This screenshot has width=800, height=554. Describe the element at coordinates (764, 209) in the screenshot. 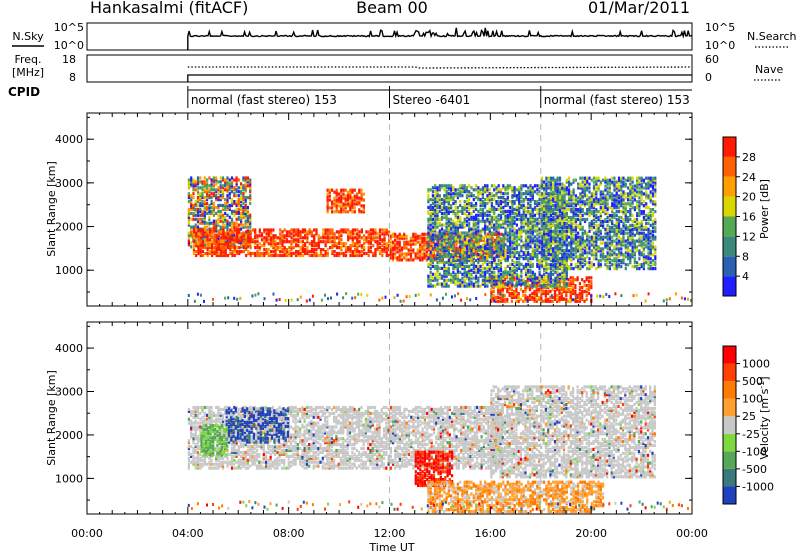

I see `power-colorbar-label: Power [dB]` at that location.